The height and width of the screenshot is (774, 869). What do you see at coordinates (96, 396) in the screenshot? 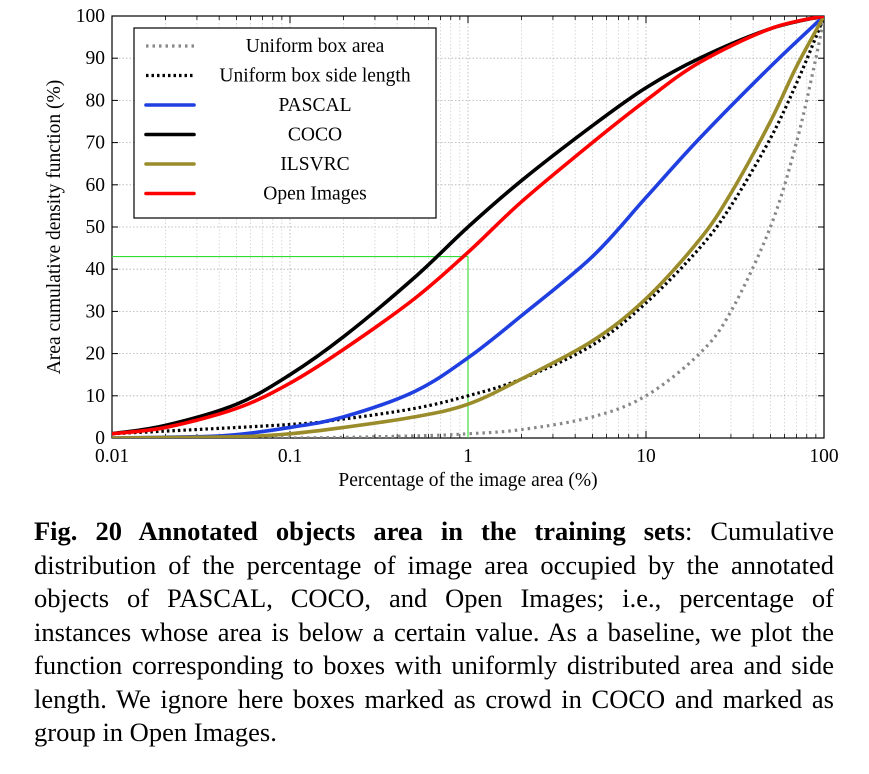
I see `y-tick-label: 10` at bounding box center [96, 396].